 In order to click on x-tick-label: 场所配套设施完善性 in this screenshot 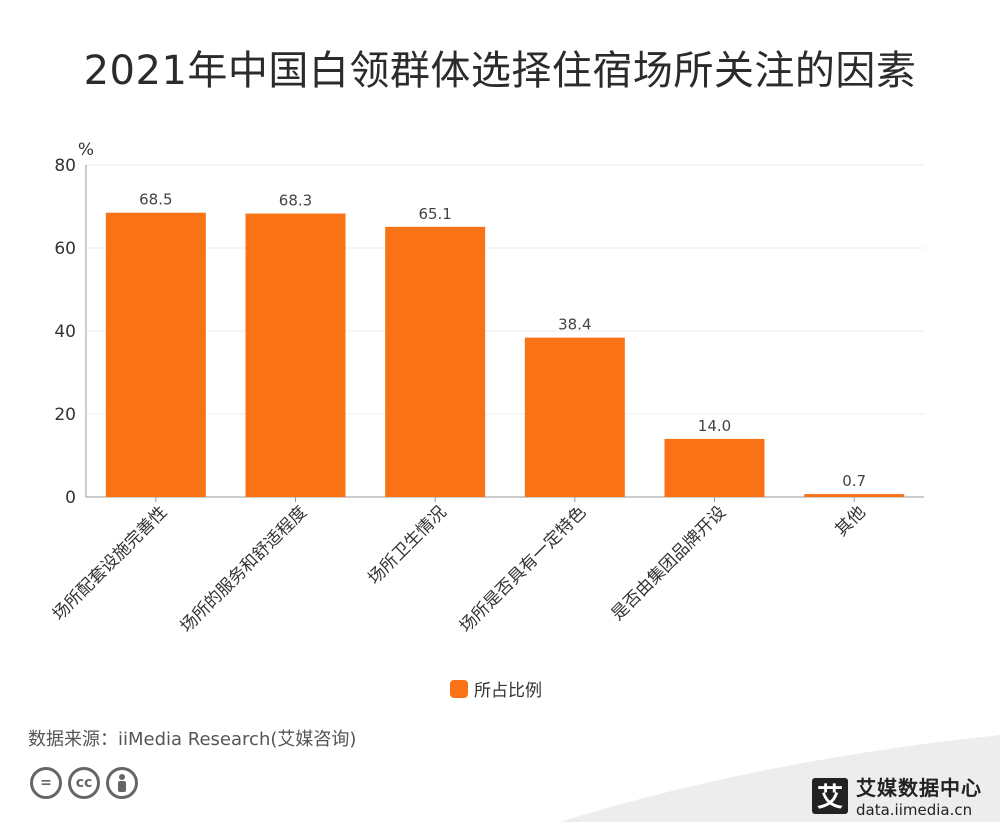, I will do `click(110, 563)`.